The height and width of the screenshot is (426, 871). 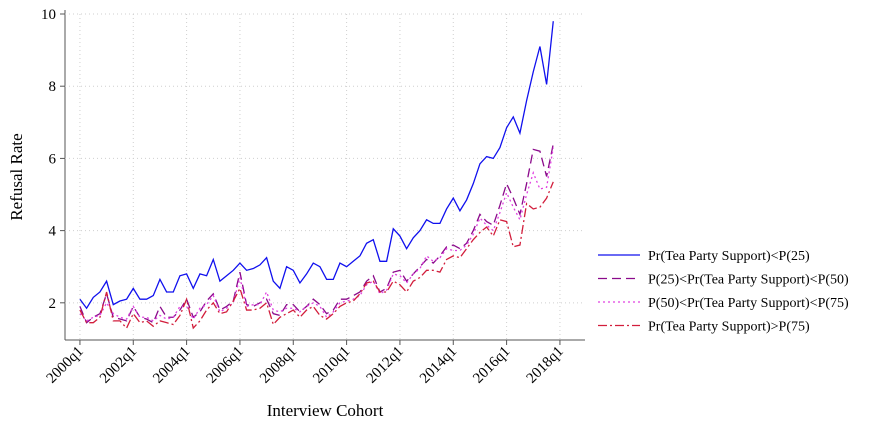 What do you see at coordinates (53, 159) in the screenshot?
I see `y-tick-label: 6` at bounding box center [53, 159].